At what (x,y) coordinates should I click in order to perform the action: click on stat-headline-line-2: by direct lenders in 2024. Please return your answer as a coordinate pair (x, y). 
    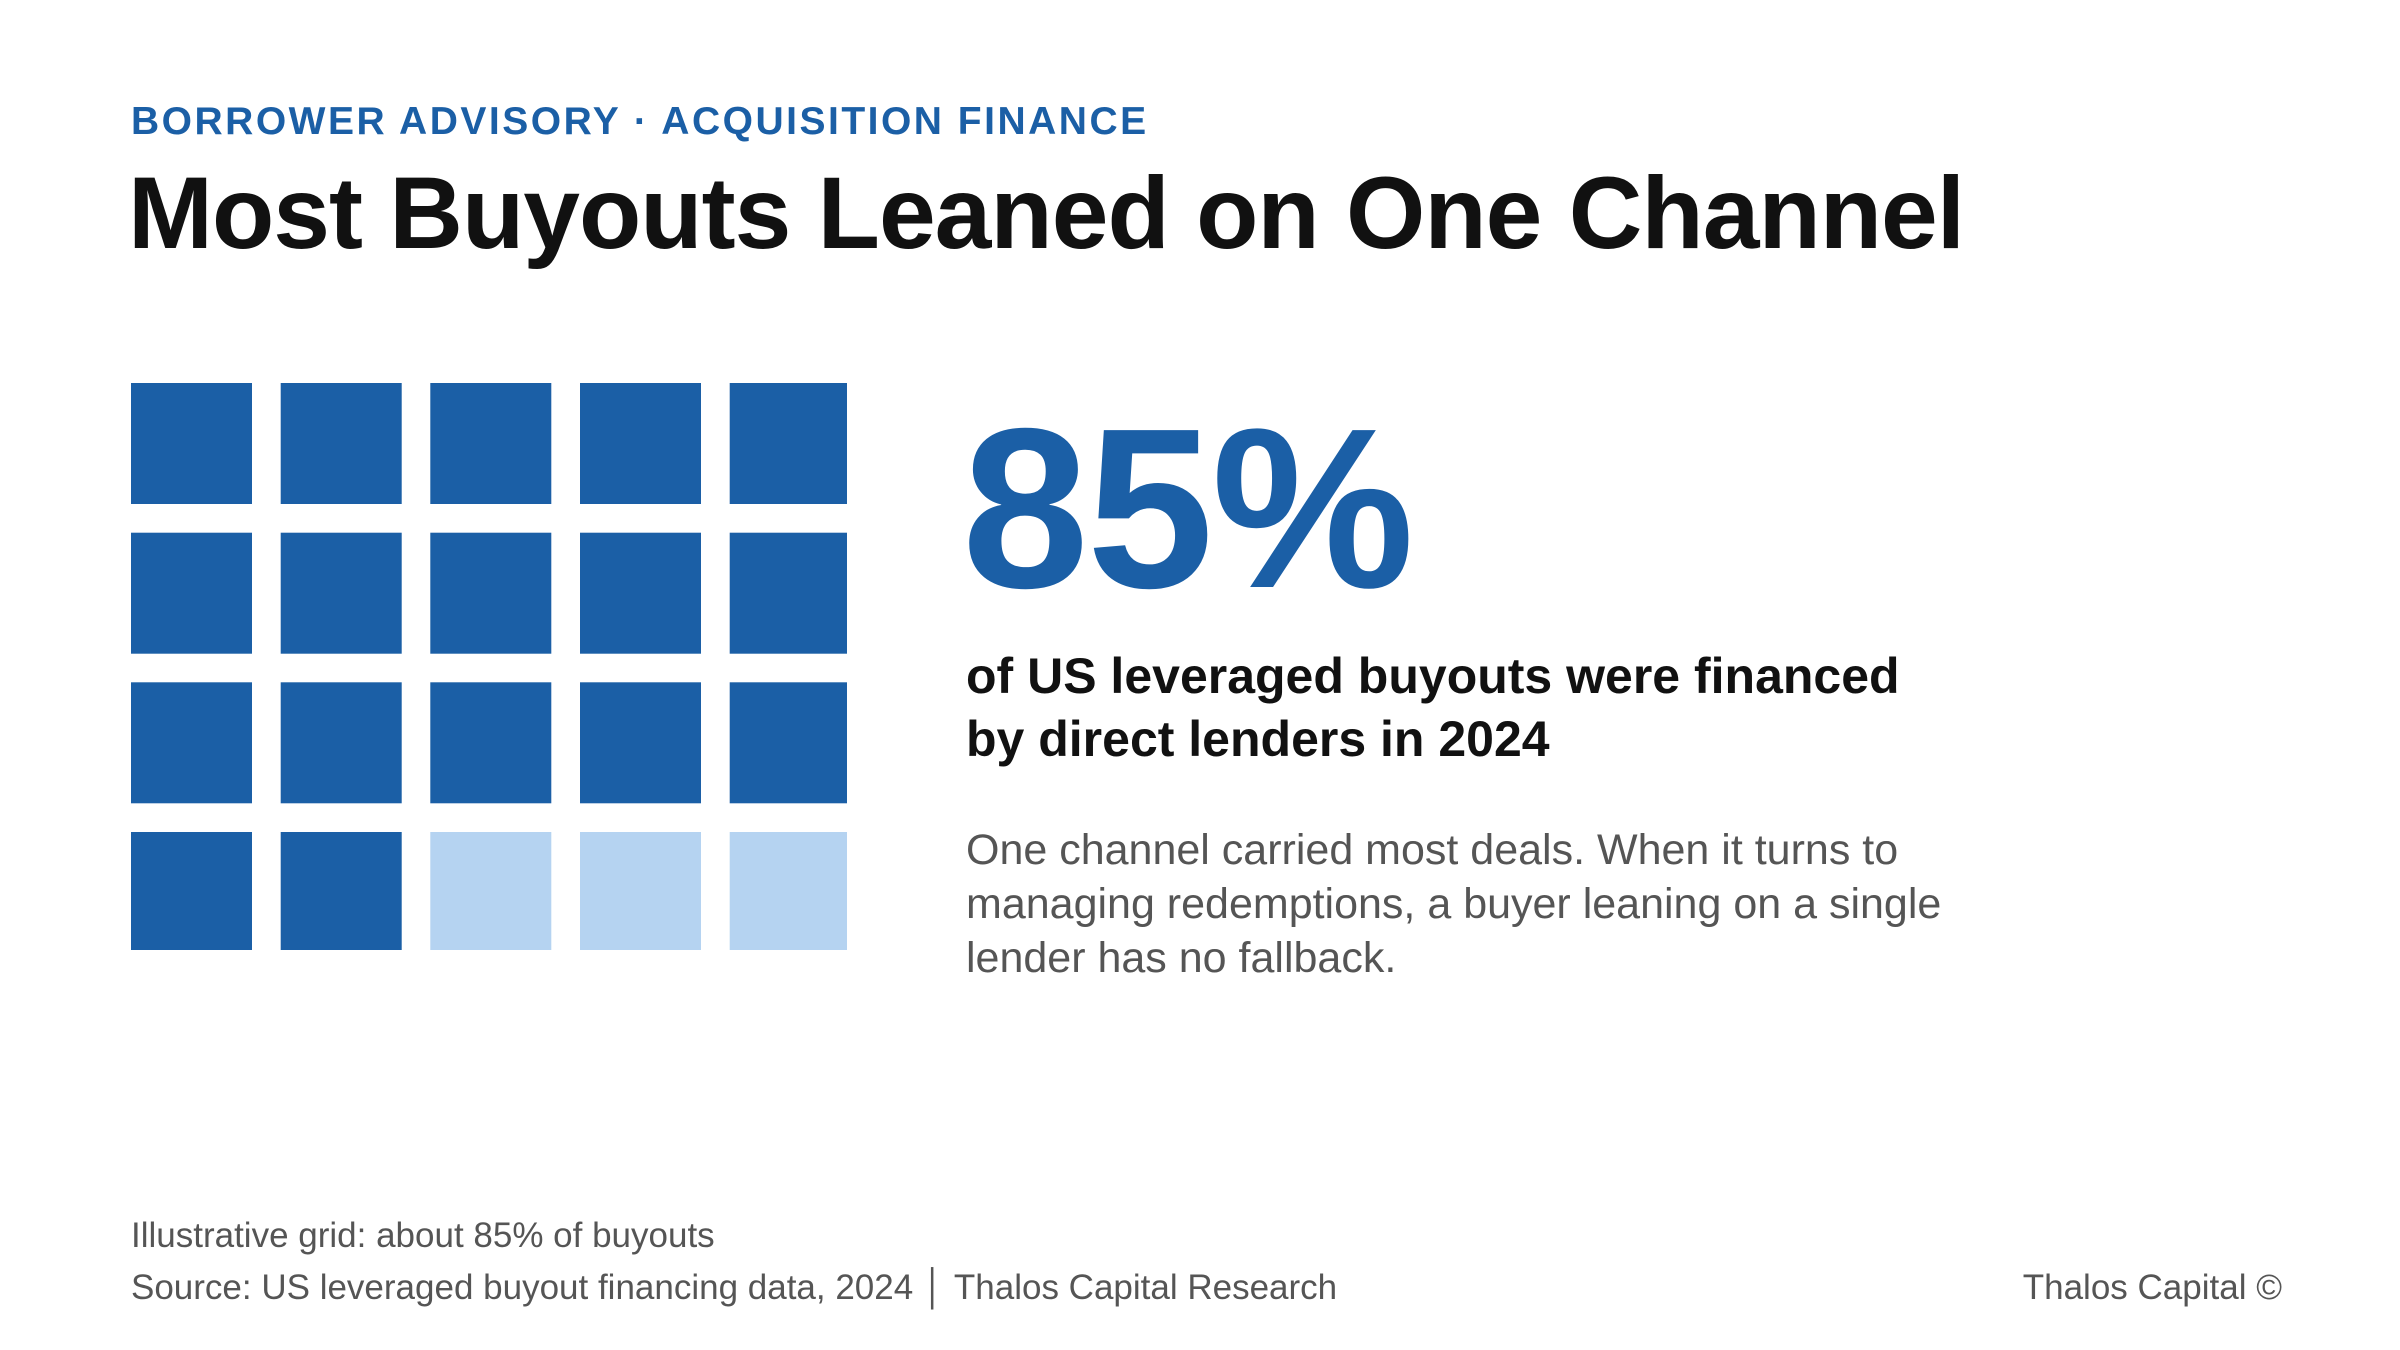
    Looking at the image, I should click on (1258, 739).